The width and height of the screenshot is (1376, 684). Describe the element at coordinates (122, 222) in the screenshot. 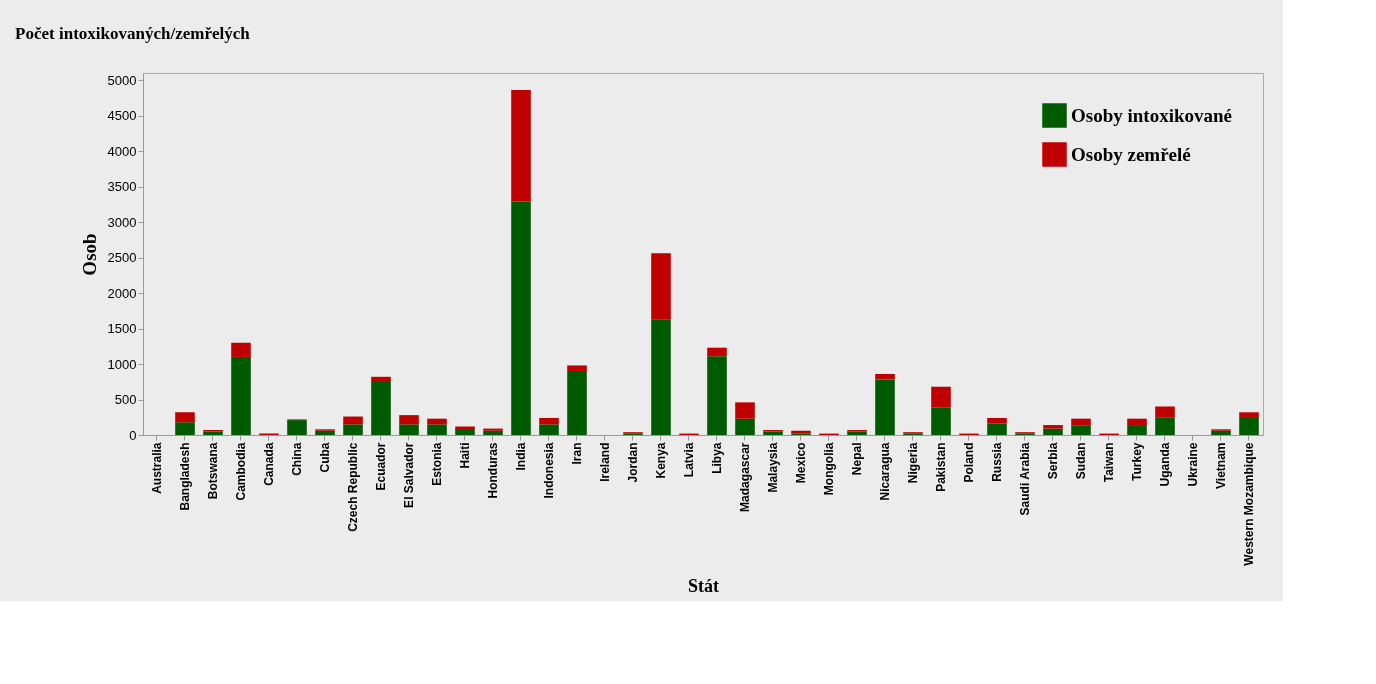

I see `y-tick-label: 3000` at that location.